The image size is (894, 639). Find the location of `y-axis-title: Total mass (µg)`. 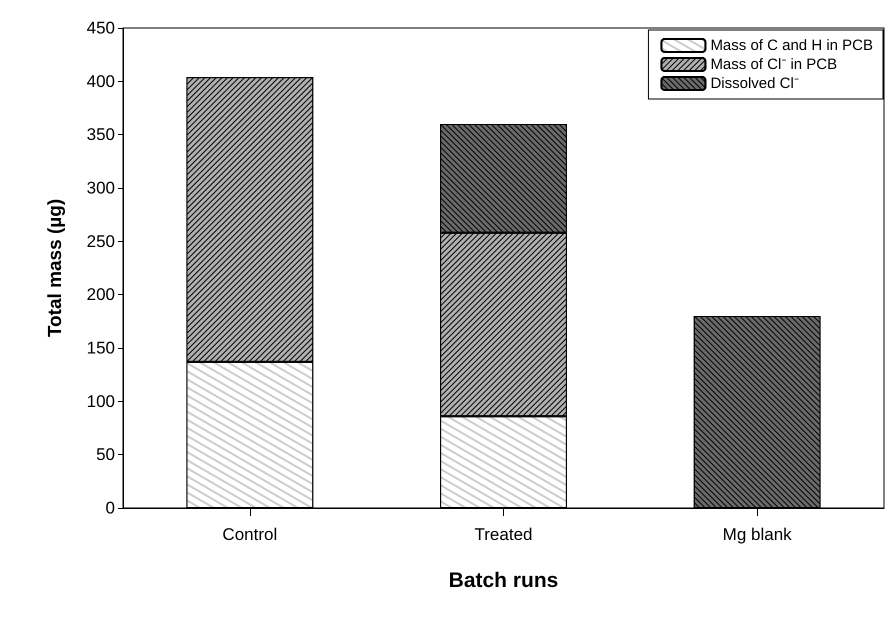

y-axis-title: Total mass (µg) is located at coordinates (55, 268).